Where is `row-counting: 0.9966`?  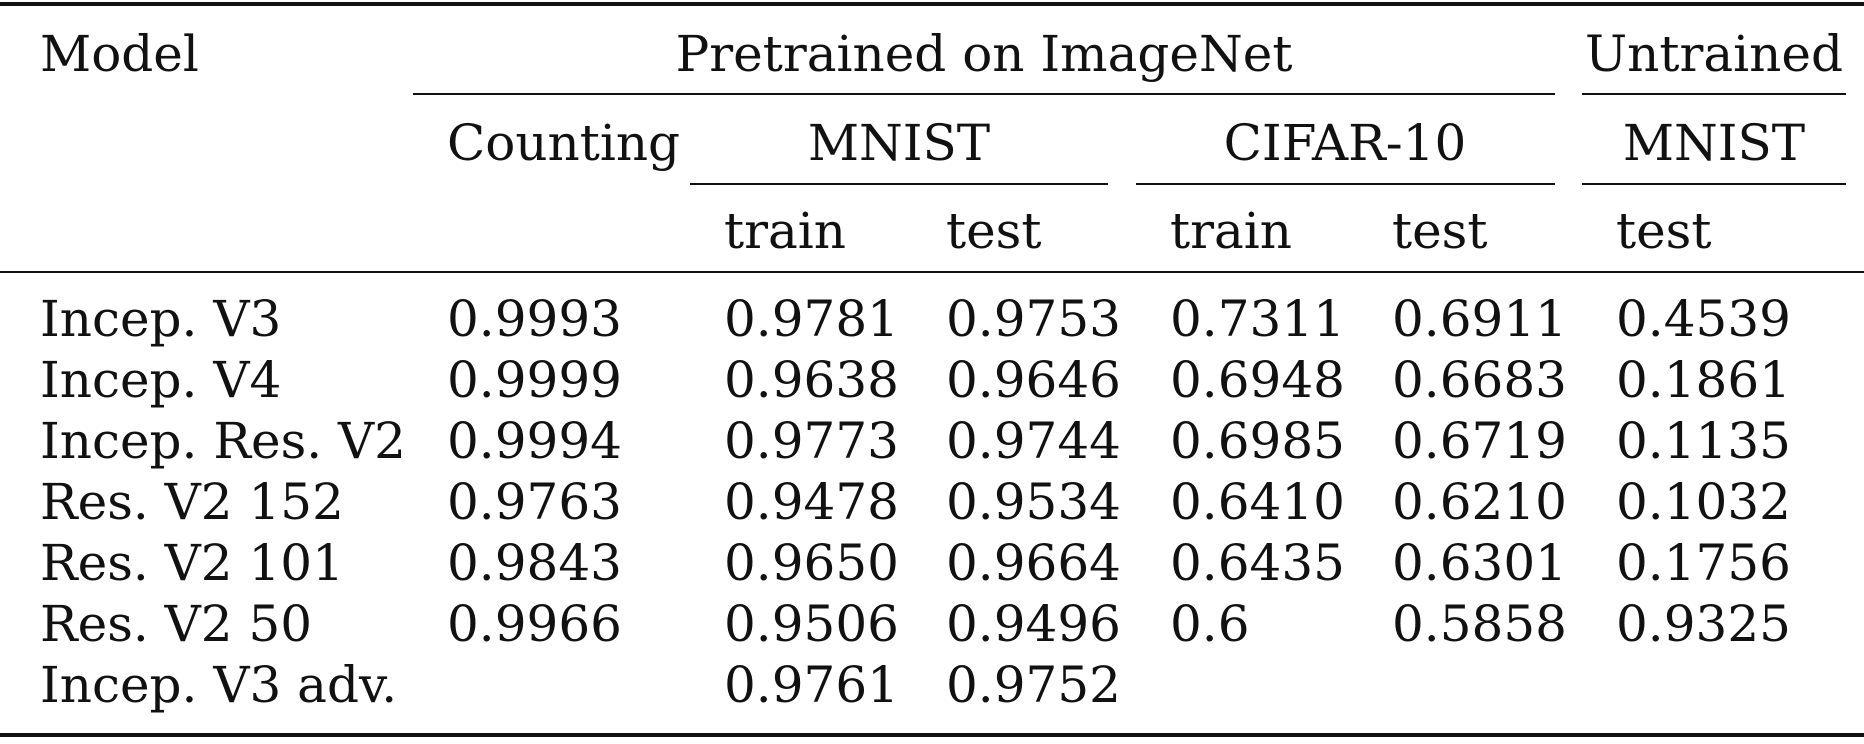
row-counting: 0.9966 is located at coordinates (534, 624).